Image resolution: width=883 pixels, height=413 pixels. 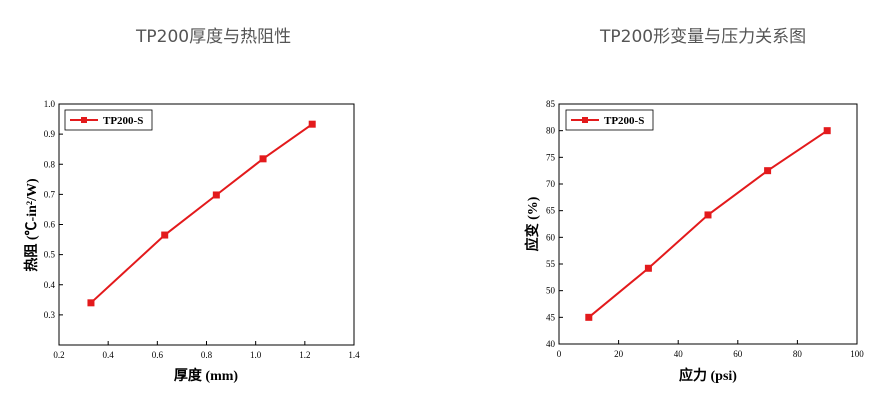 I want to click on chart1-y-tick-label: 0.7, so click(x=50, y=194).